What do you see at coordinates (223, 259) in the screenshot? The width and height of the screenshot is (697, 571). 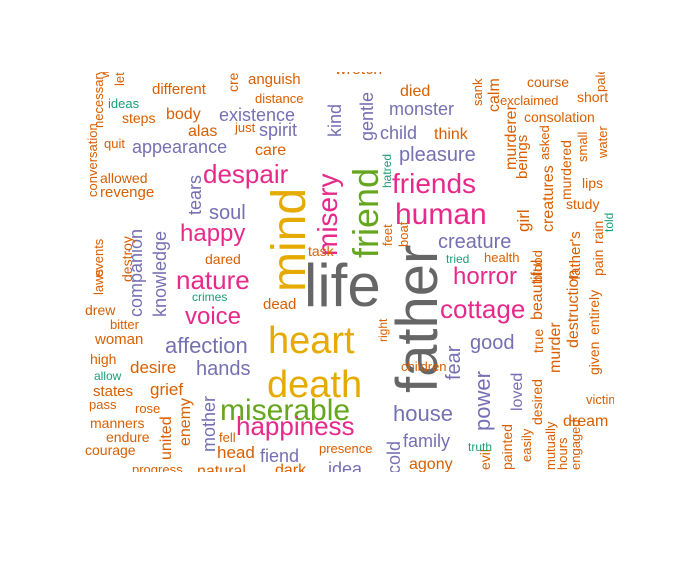 I see `word-dared: dared` at bounding box center [223, 259].